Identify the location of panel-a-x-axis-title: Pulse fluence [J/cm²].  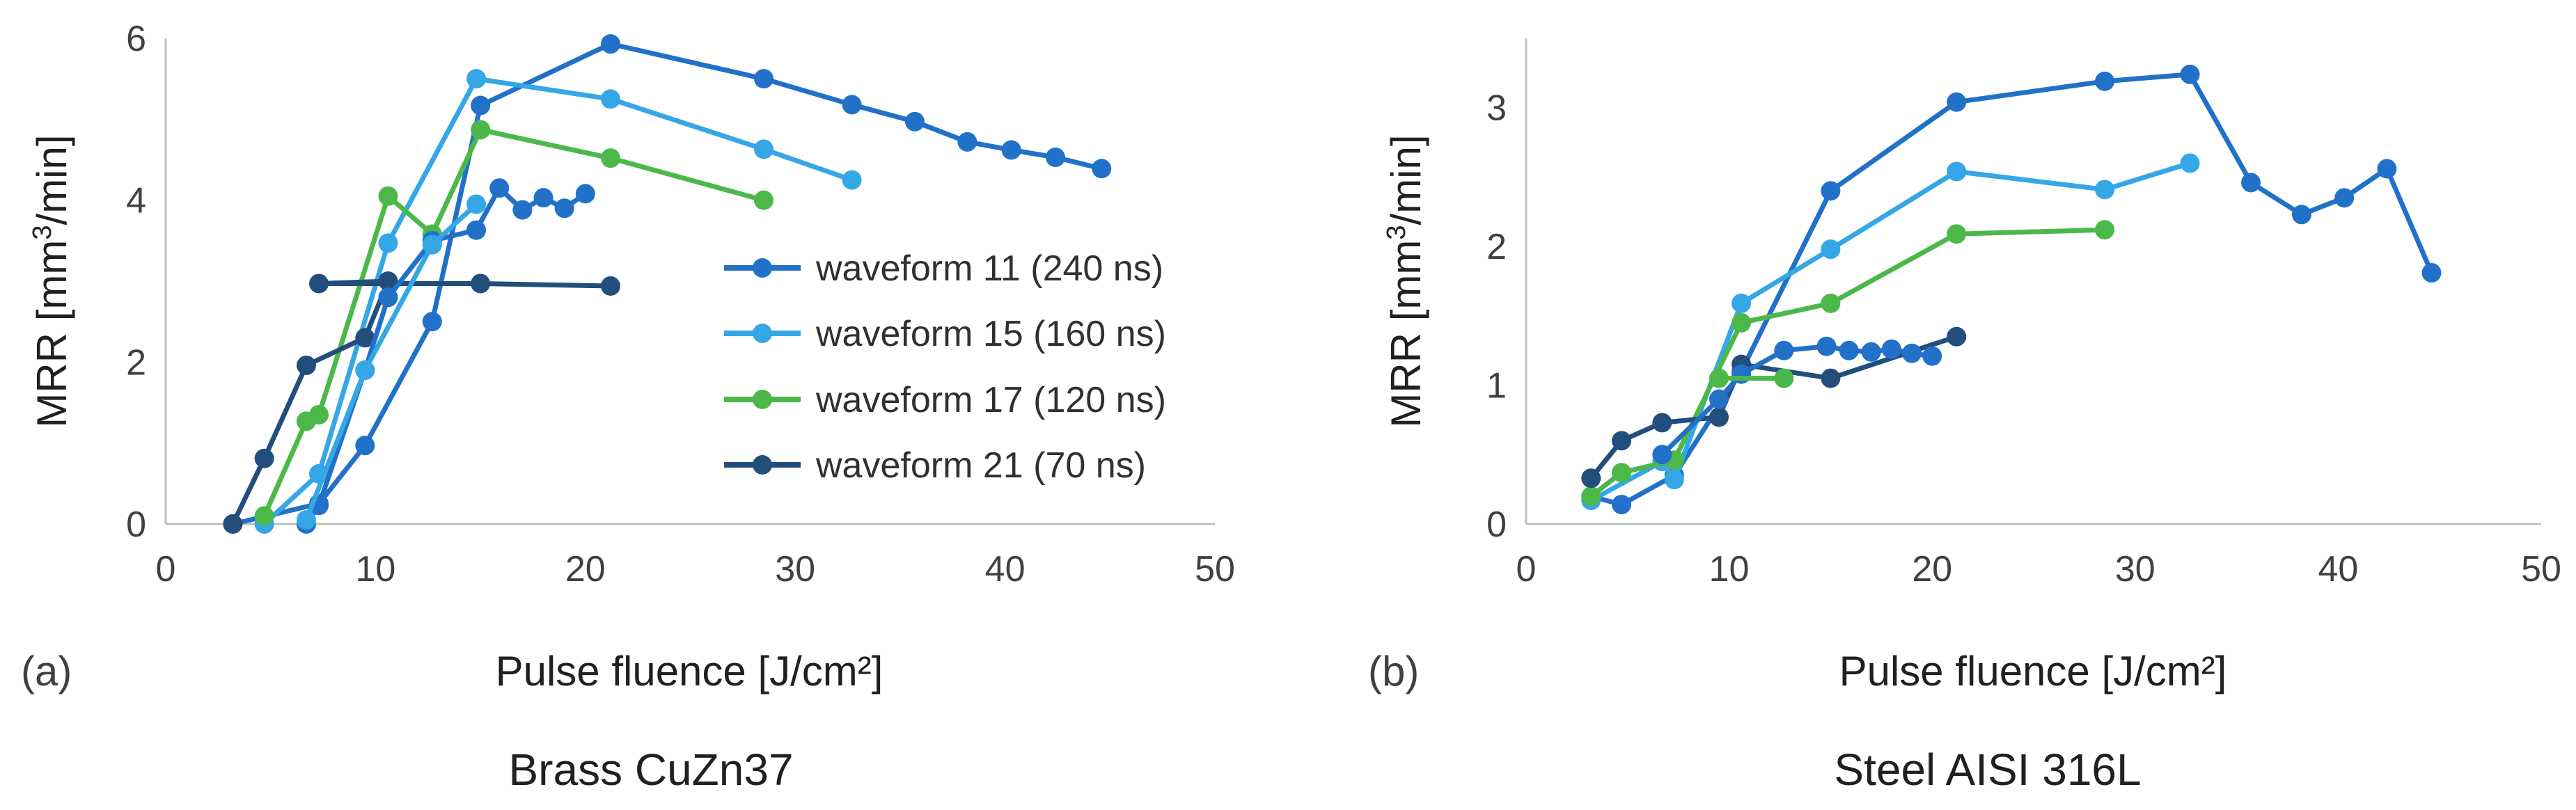
(689, 671).